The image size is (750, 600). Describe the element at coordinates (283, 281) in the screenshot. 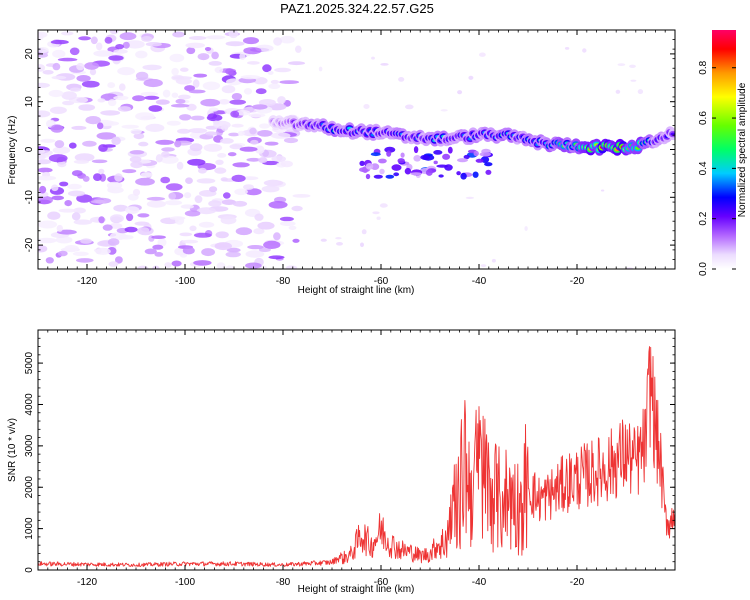

I see `x-tick-label: -80` at that location.